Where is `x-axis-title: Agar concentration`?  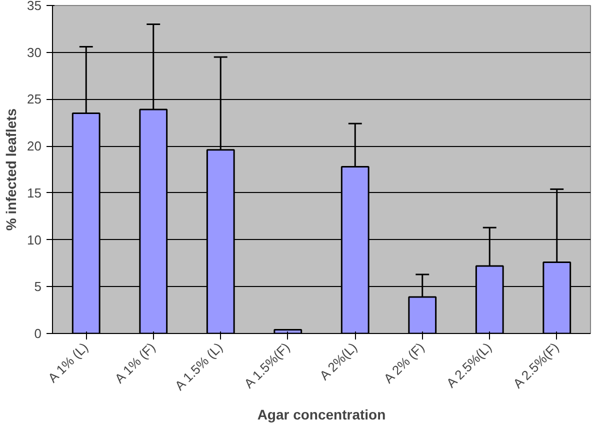
x-axis-title: Agar concentration is located at coordinates (321, 414).